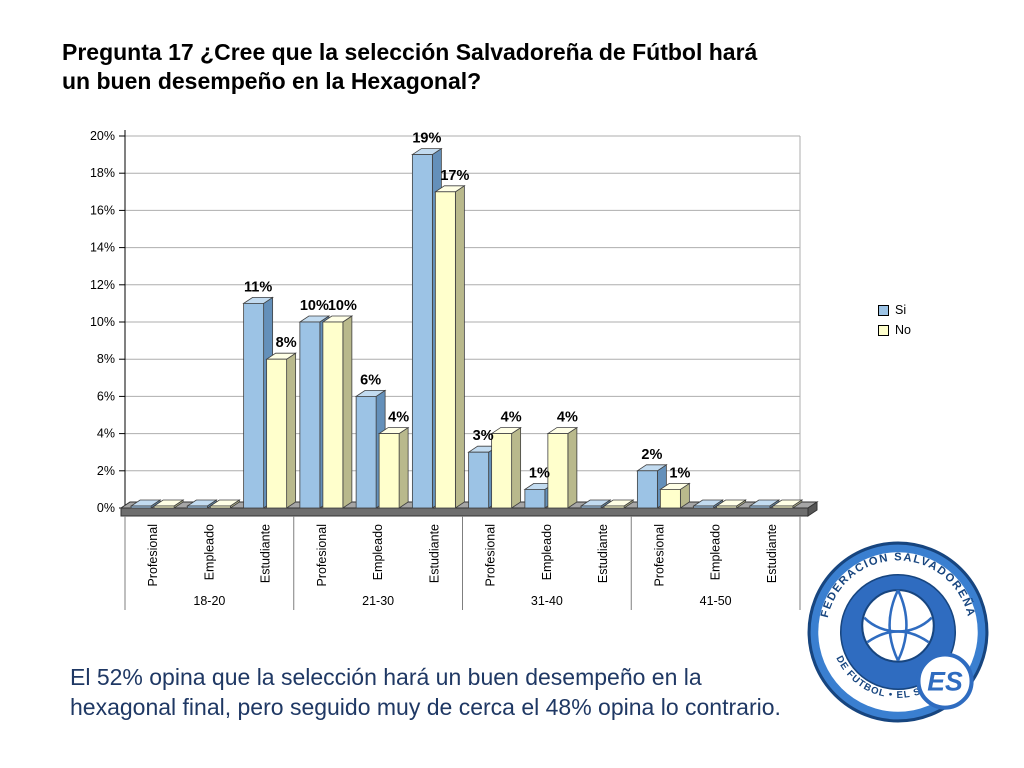  What do you see at coordinates (903, 330) in the screenshot?
I see `legend-label-no: No` at bounding box center [903, 330].